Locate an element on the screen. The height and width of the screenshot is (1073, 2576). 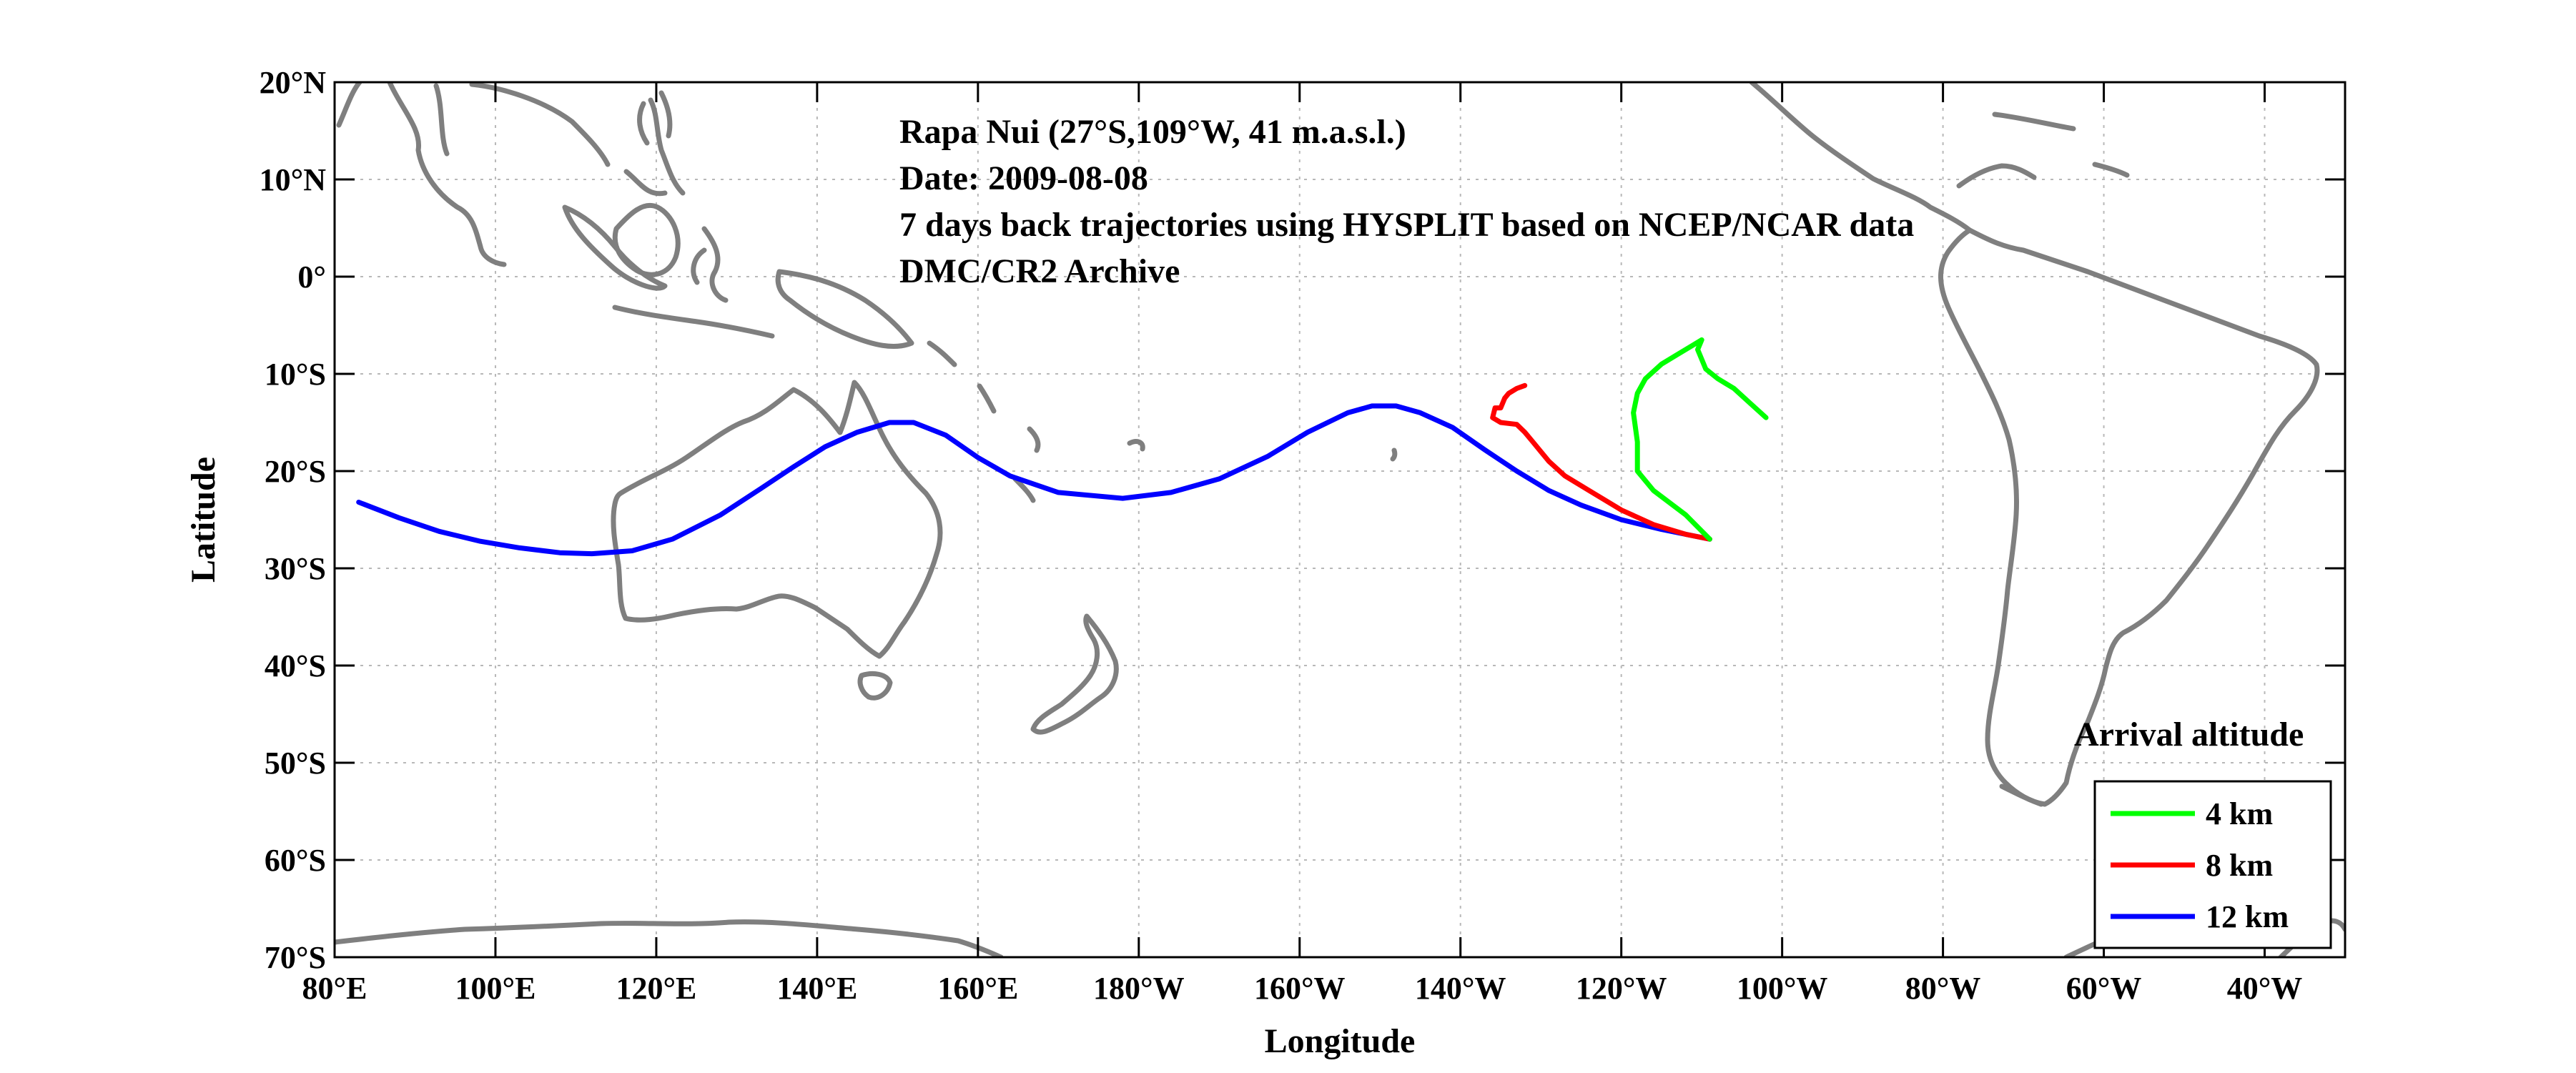
y-tick-label: 0° is located at coordinates (311, 277).